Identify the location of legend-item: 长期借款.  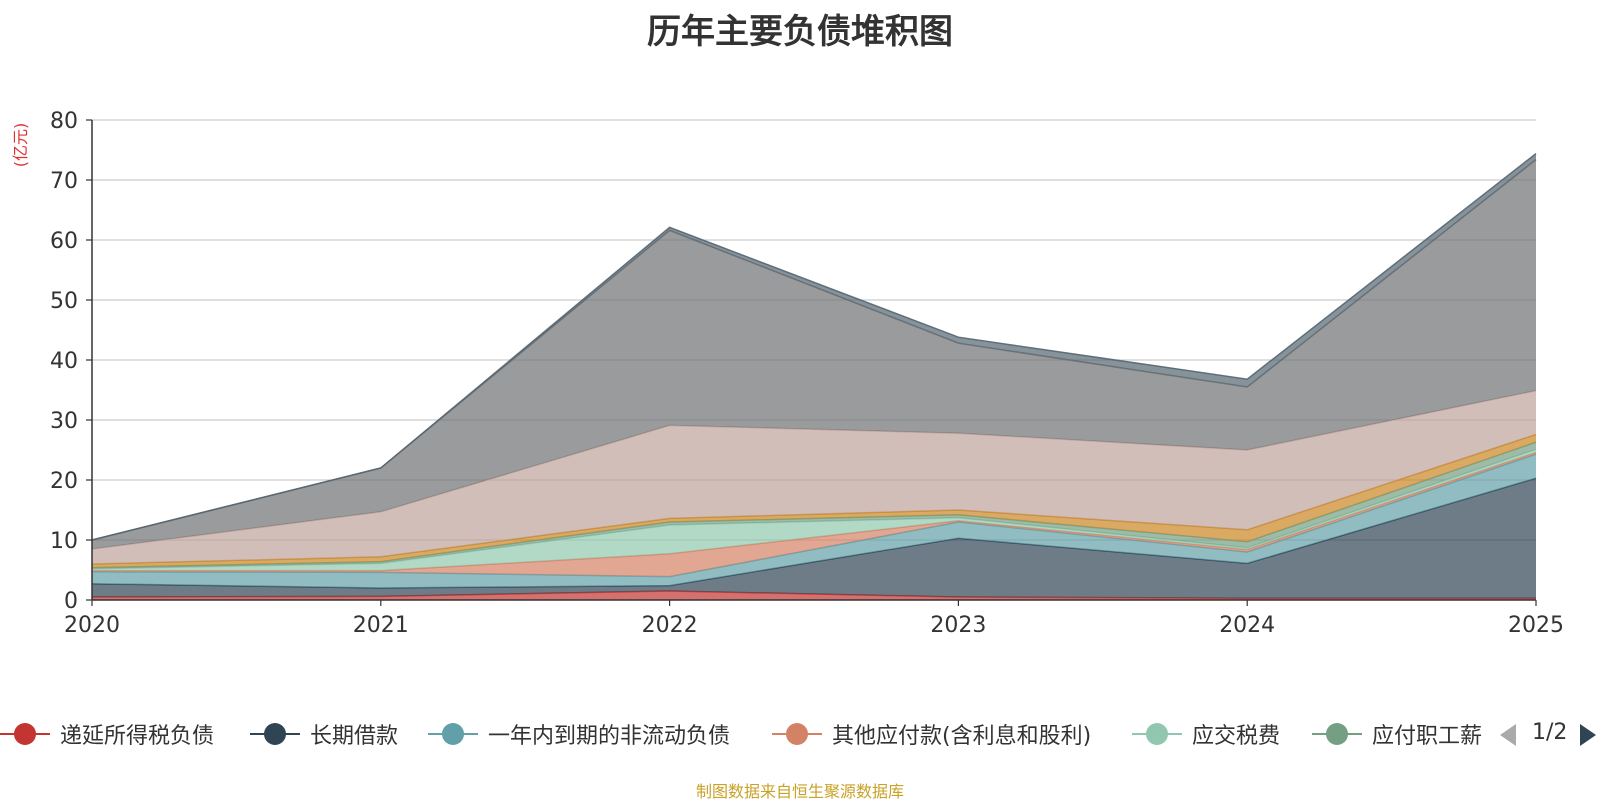
(324, 734).